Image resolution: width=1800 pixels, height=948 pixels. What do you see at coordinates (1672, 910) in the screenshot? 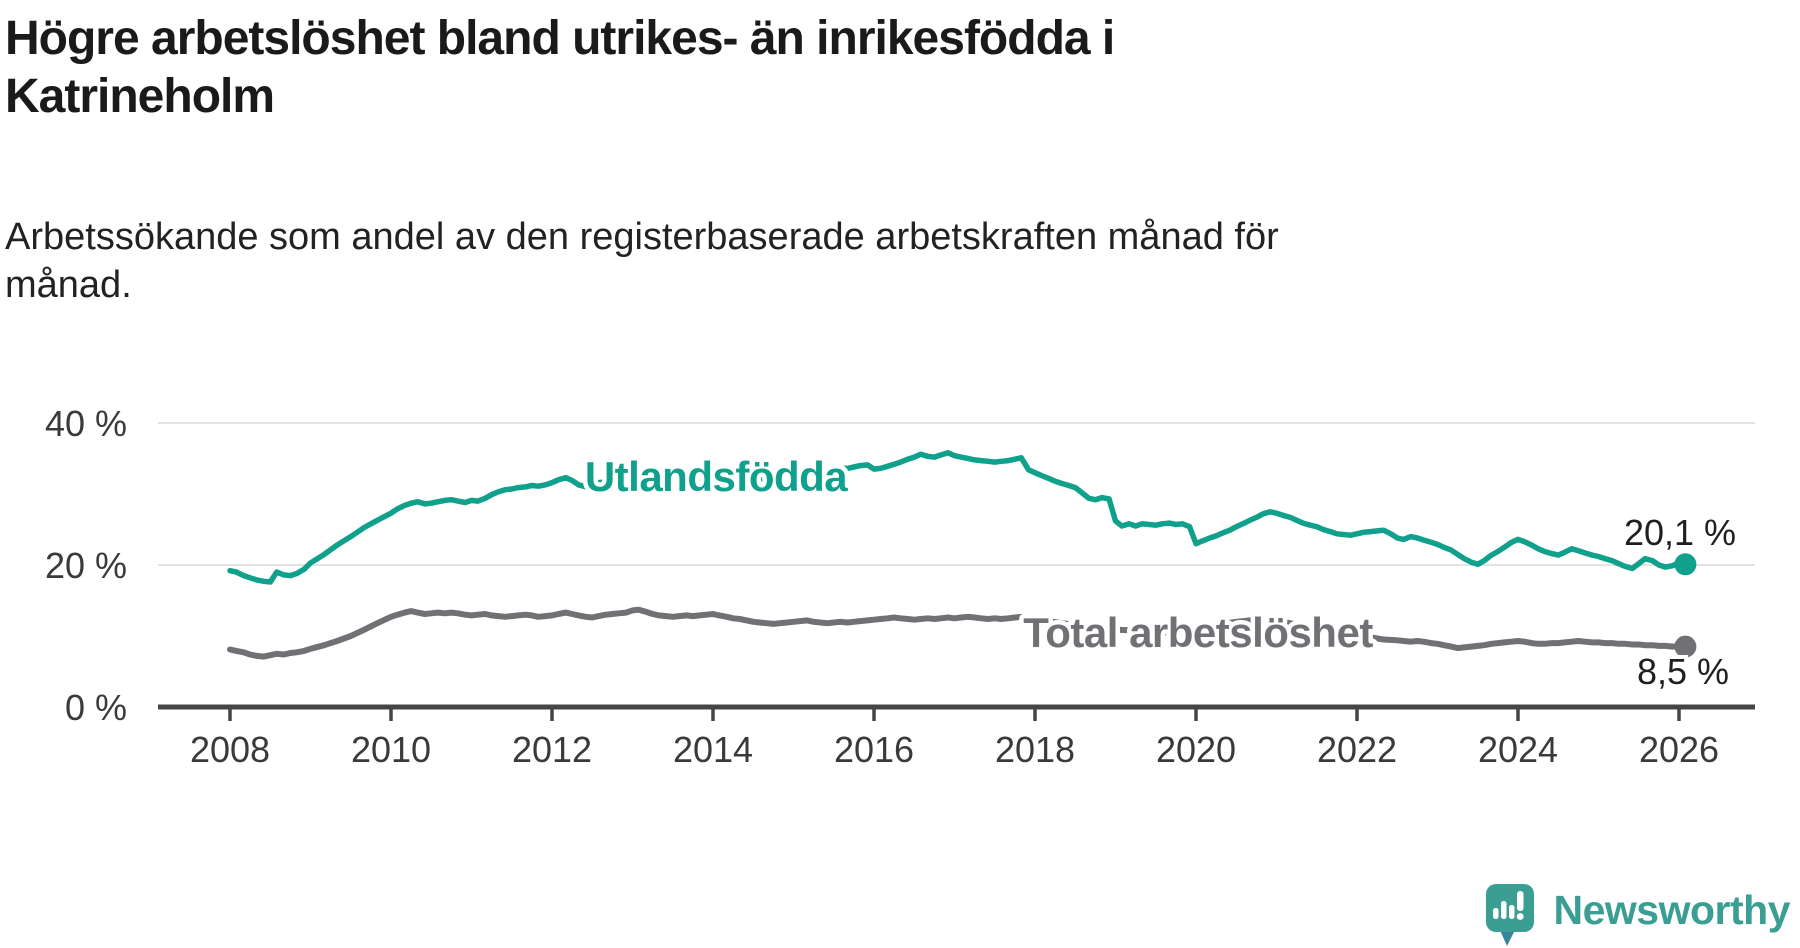
I see `newsworthy-logo-text: Newsworthy` at bounding box center [1672, 910].